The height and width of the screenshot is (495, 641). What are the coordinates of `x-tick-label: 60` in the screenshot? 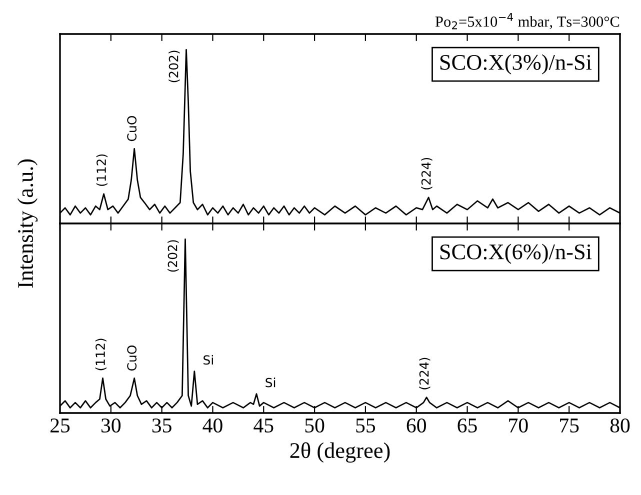 It's located at (416, 425).